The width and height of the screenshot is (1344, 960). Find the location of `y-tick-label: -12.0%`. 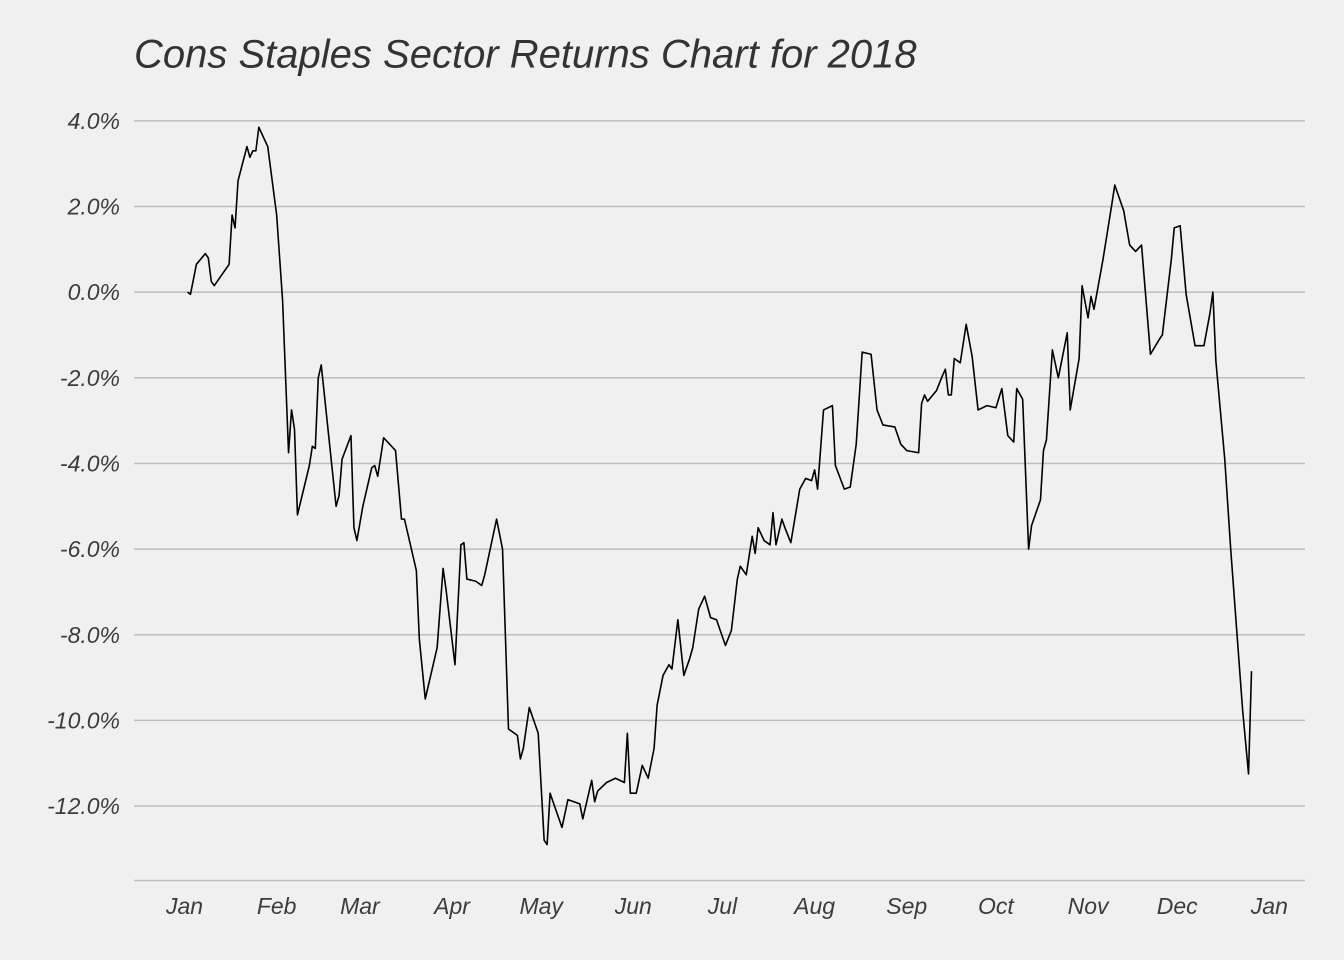

y-tick-label: -12.0% is located at coordinates (83, 806).